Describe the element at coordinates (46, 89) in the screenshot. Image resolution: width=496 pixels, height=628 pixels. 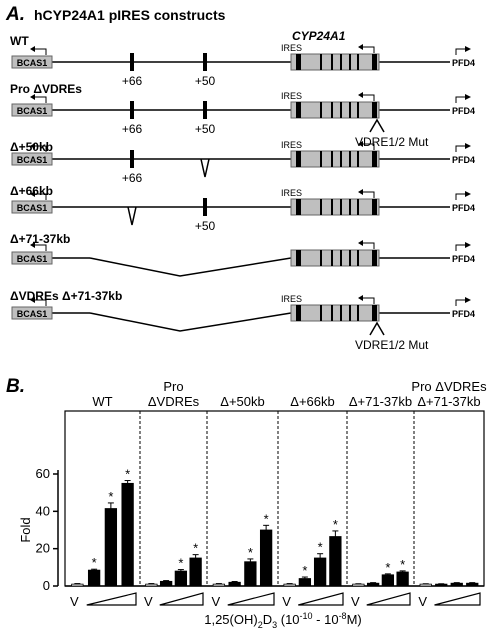
I see `construct-name: Pro ΔVDREs` at that location.